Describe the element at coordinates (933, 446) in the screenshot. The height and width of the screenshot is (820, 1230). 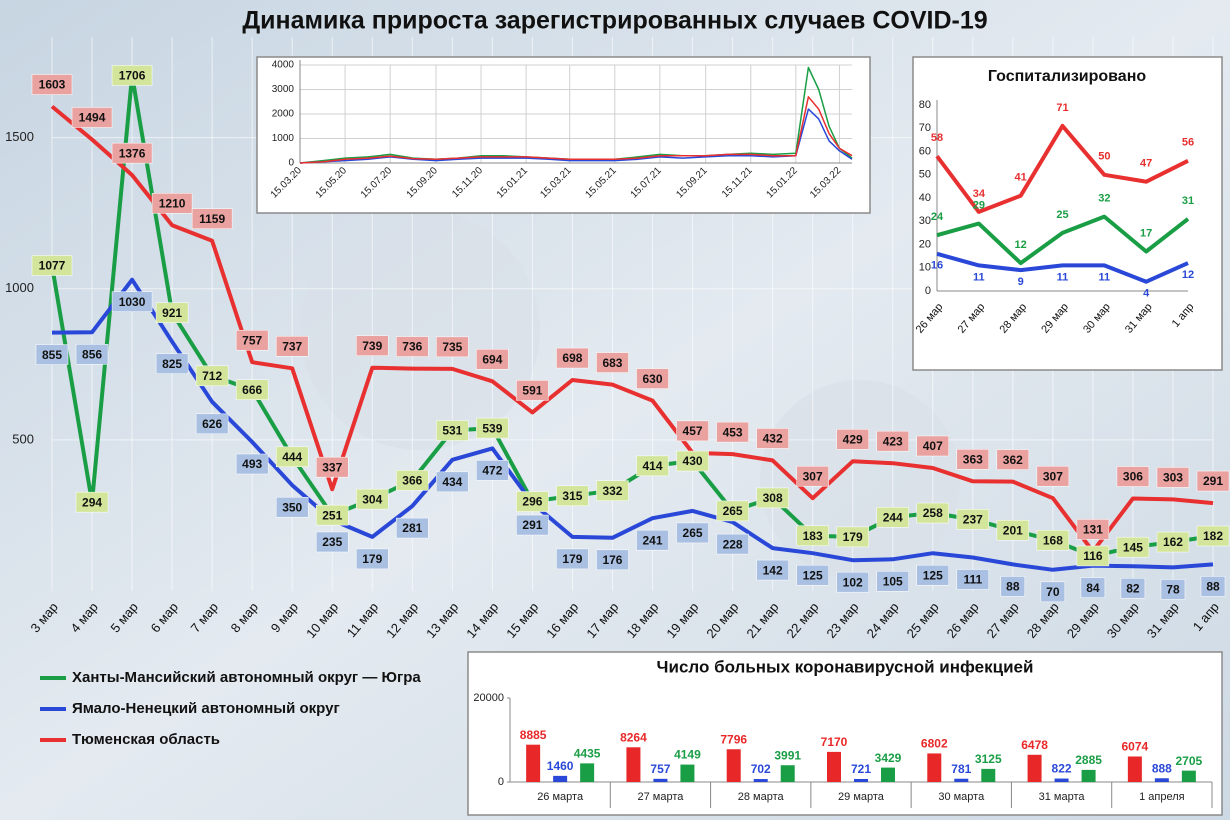
I see `data-label: 407` at that location.